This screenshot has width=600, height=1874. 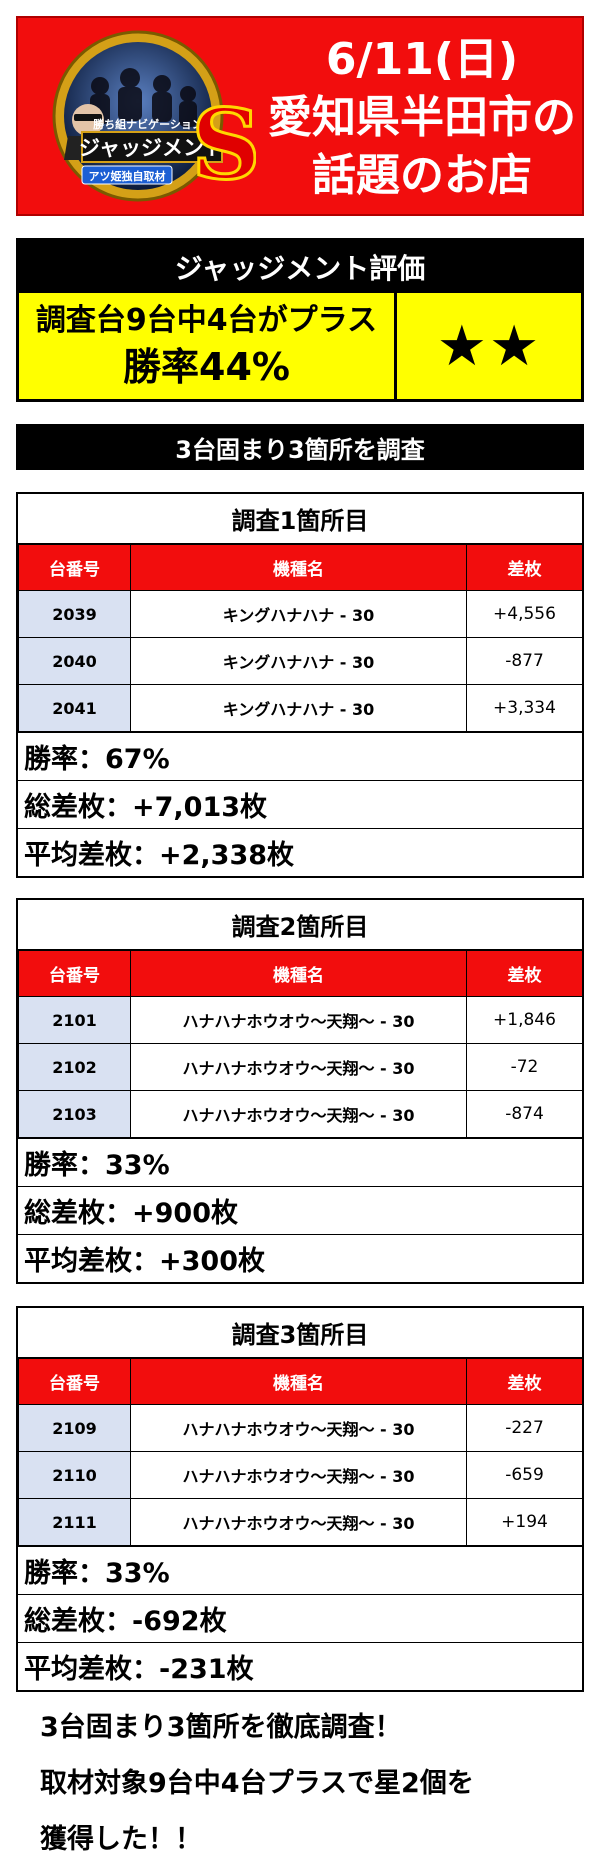 What do you see at coordinates (74, 1020) in the screenshot?
I see `machine-number: 2101` at bounding box center [74, 1020].